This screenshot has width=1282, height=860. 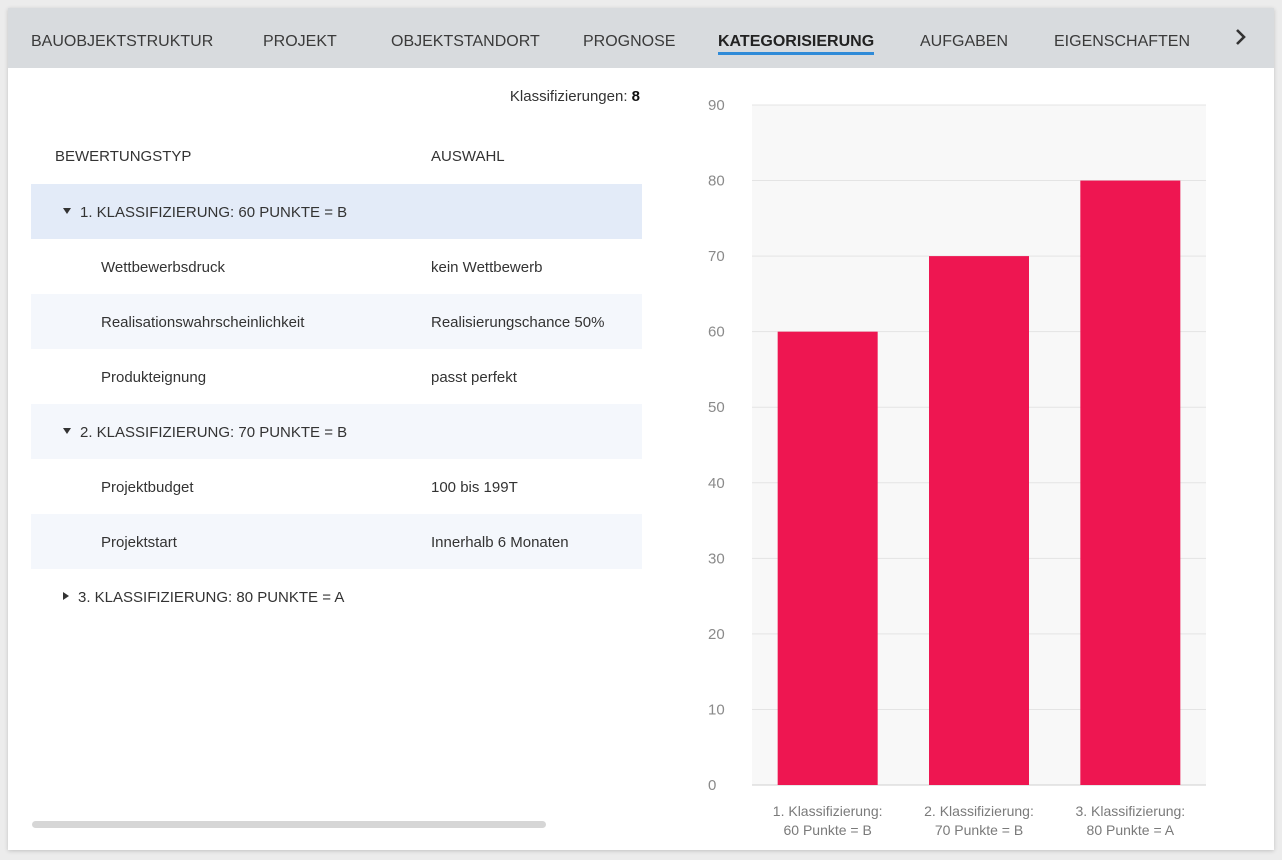 What do you see at coordinates (123, 156) in the screenshot?
I see `column-header-bewertungstyp: BEWERTUNGSTYP` at bounding box center [123, 156].